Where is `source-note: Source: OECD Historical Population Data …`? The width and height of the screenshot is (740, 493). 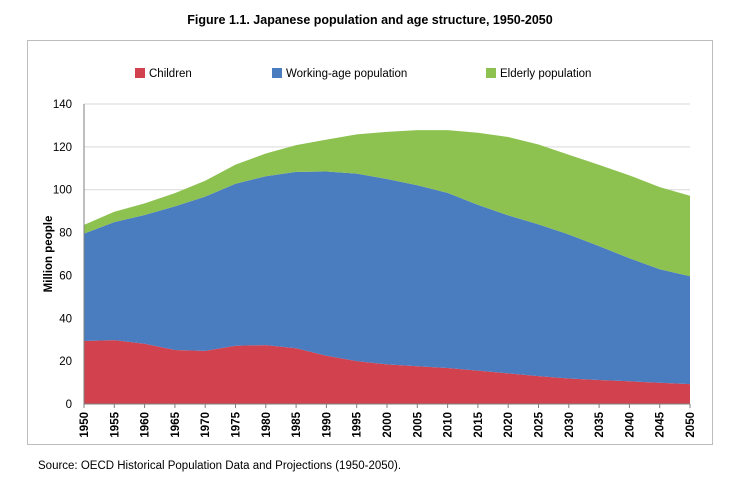 source-note: Source: OECD Historical Population Data … is located at coordinates (220, 466).